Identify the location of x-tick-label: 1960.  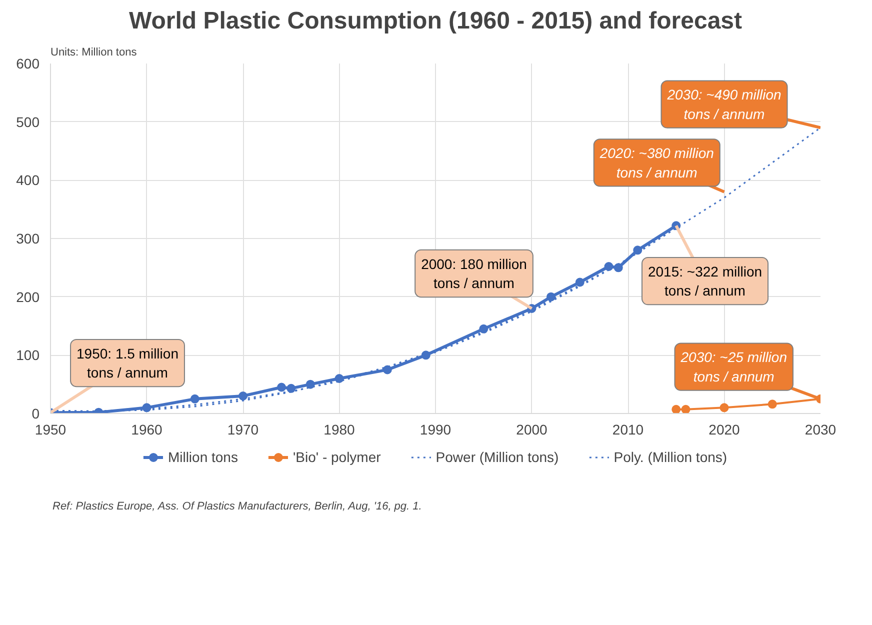
(147, 430).